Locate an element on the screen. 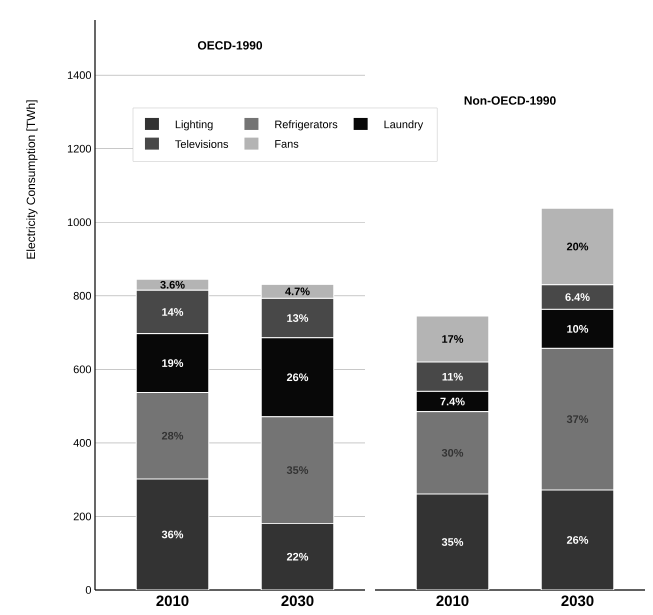 The height and width of the screenshot is (615, 653). y-axis-title: Electricity Consumption [TWh] is located at coordinates (32, 179).